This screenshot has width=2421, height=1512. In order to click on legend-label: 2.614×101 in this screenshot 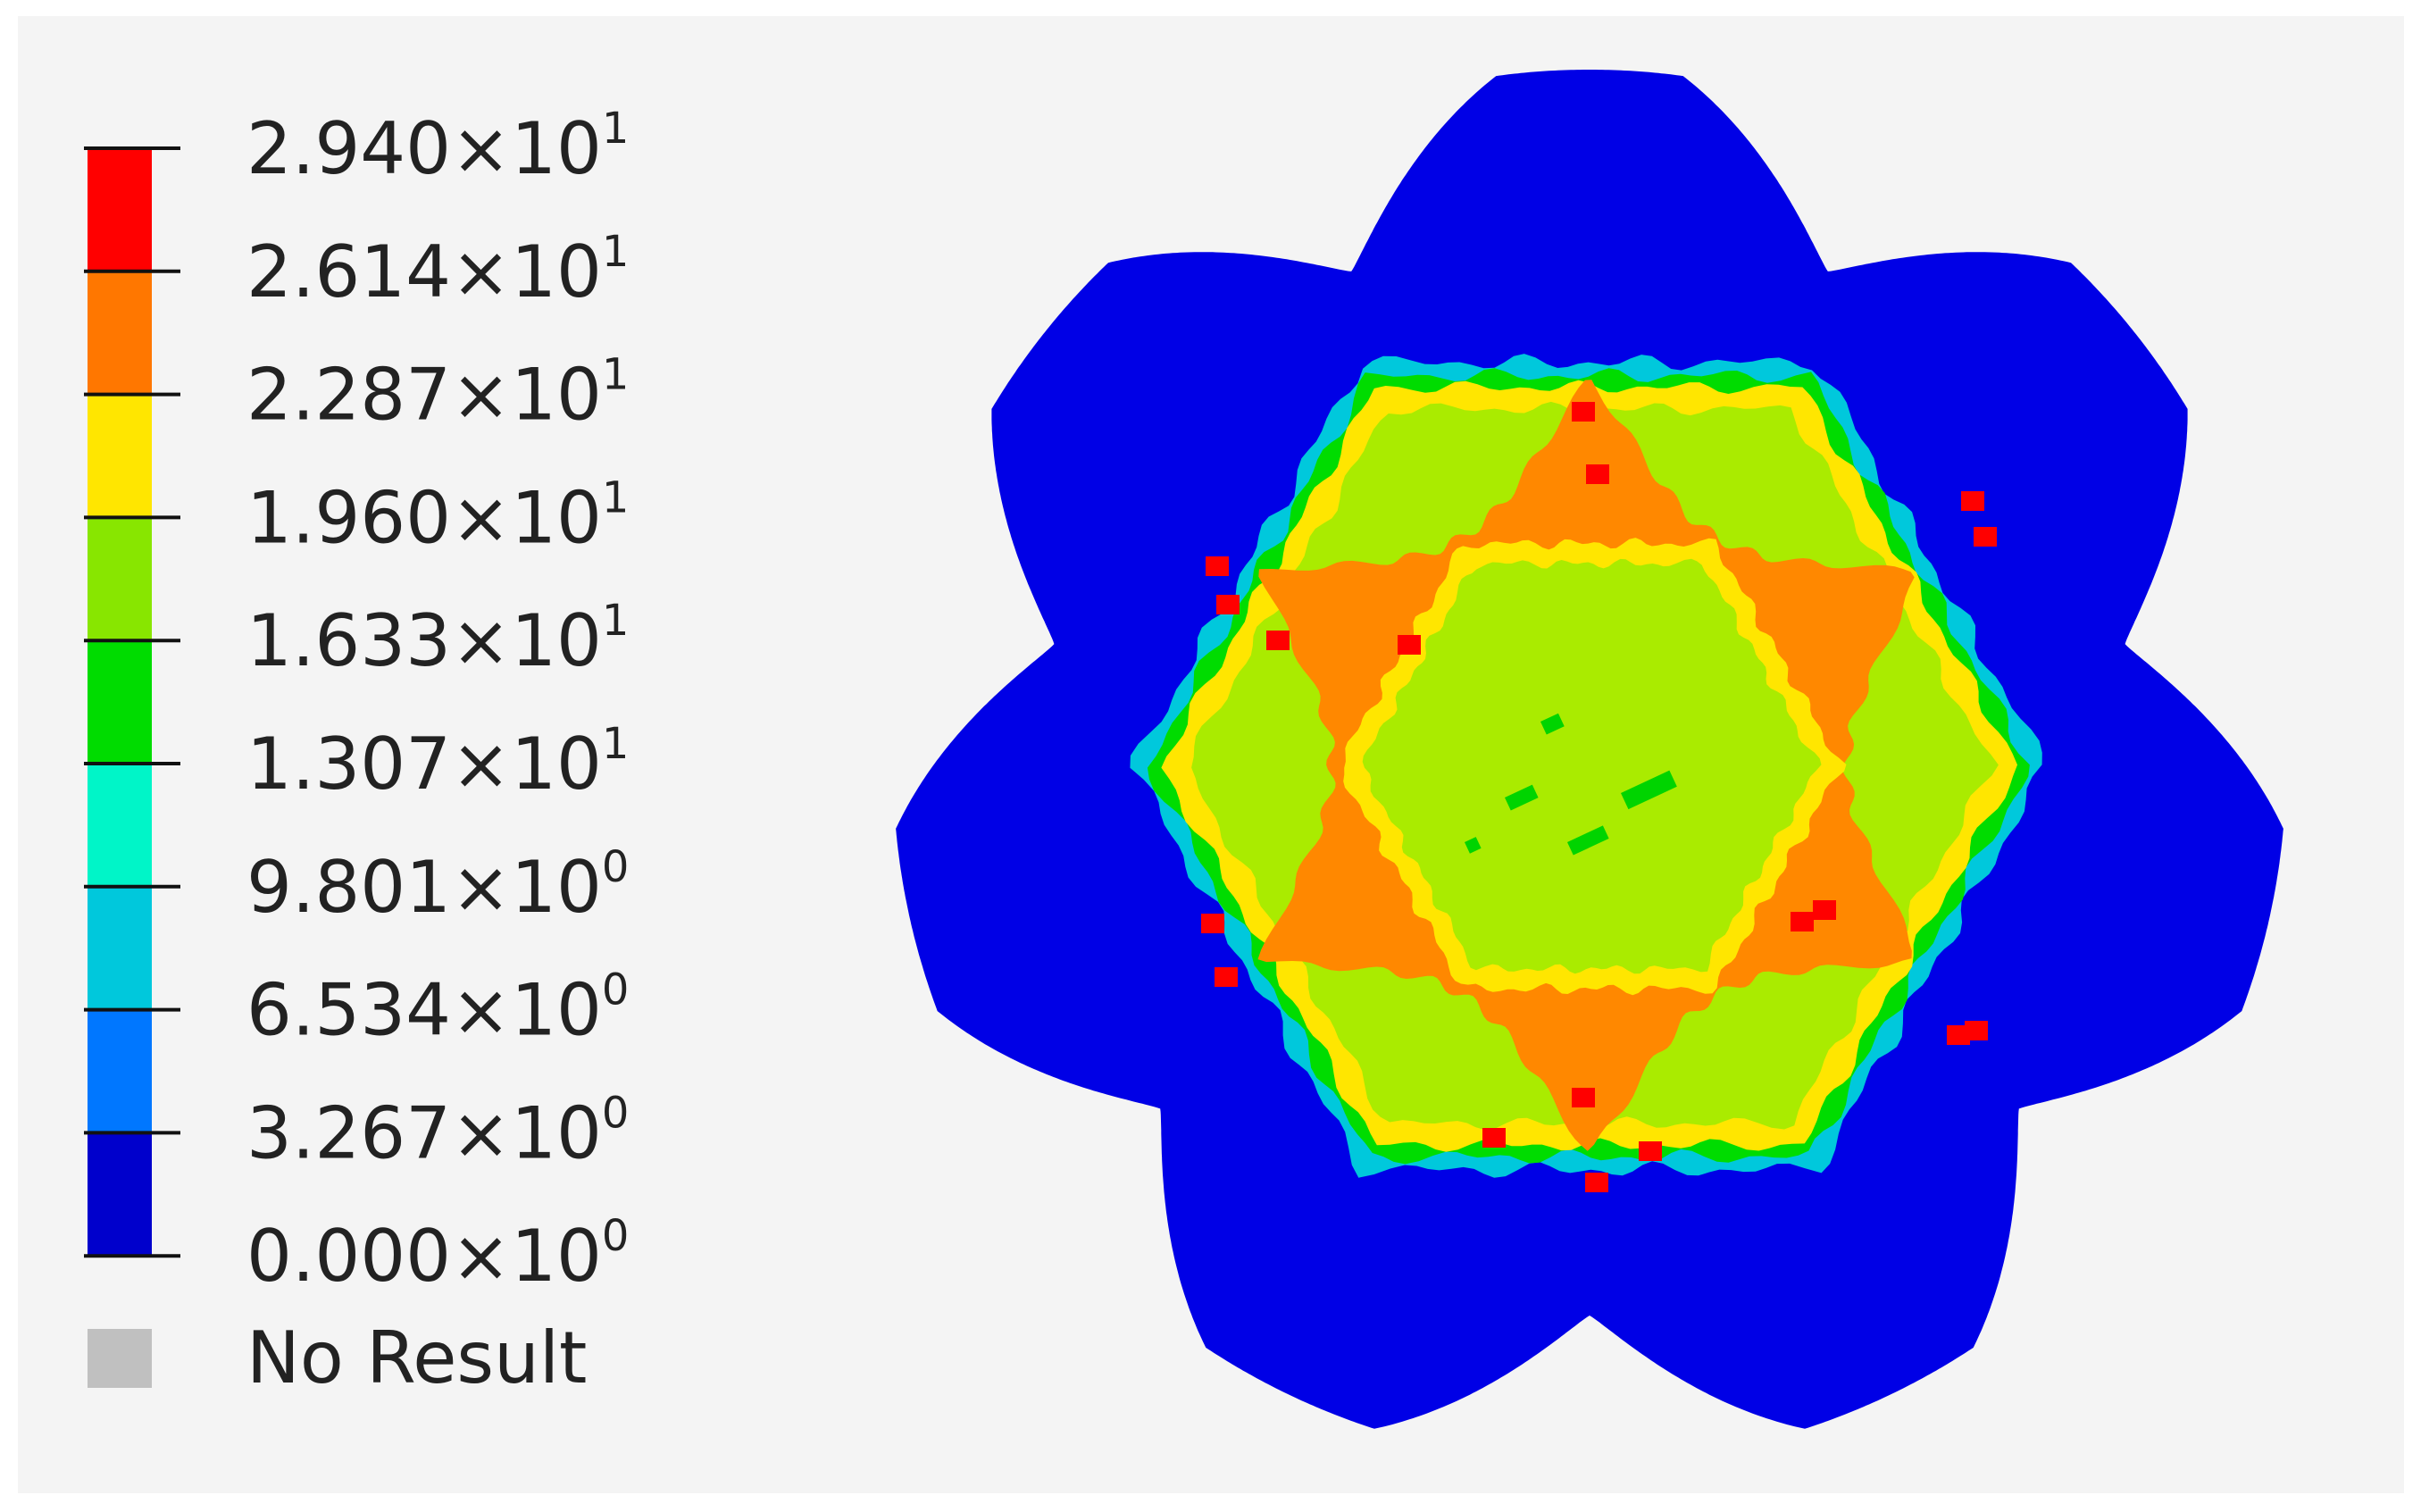, I will do `click(437, 270)`.